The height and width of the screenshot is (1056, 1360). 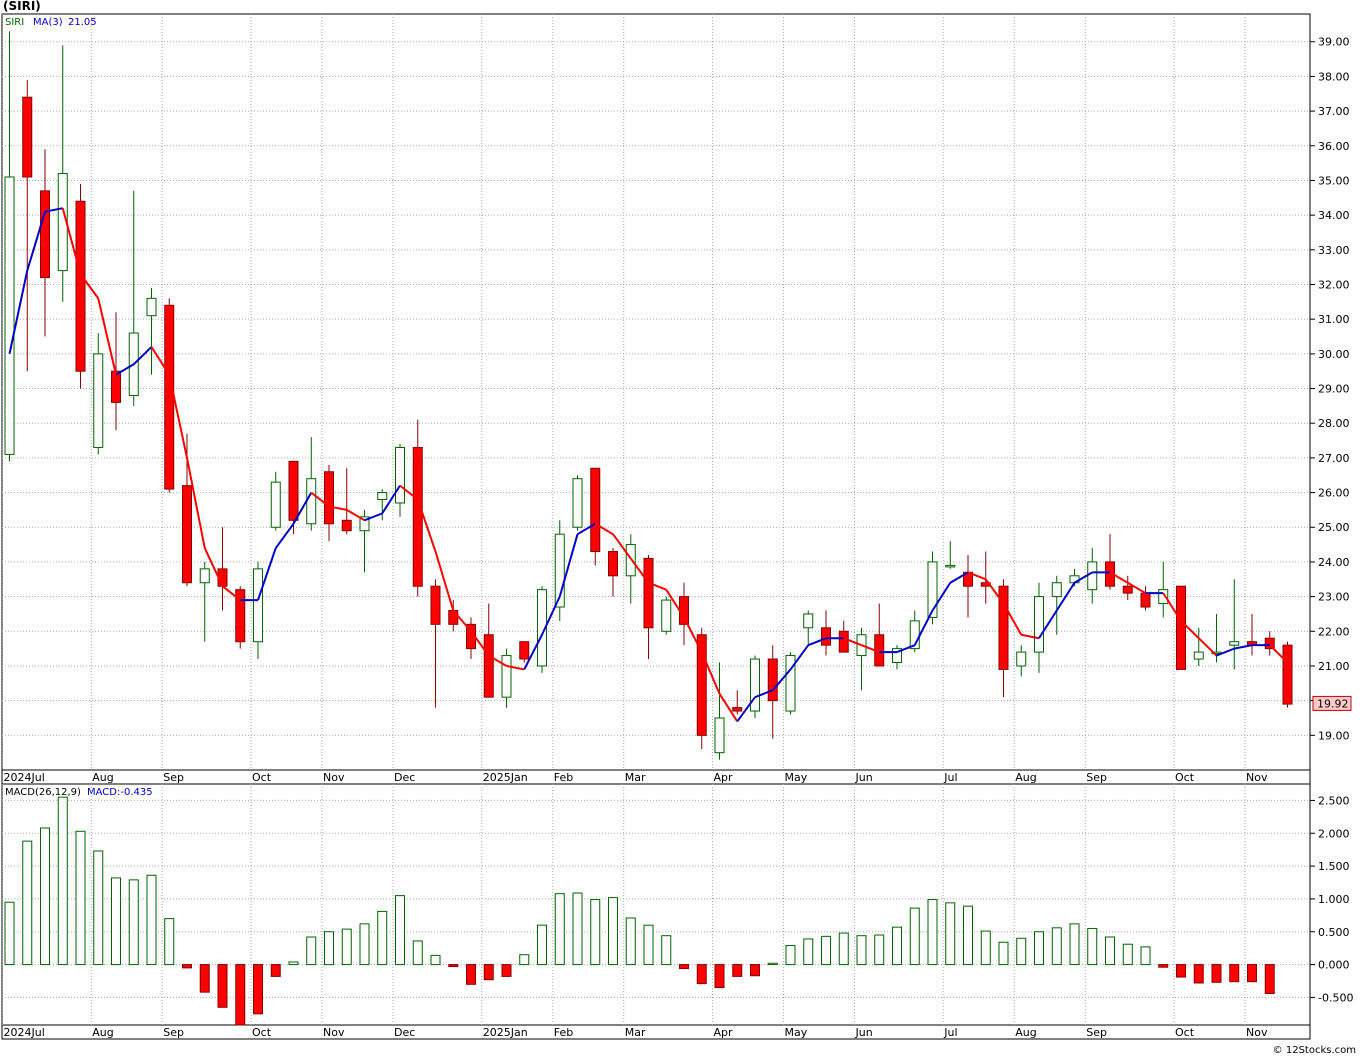 What do you see at coordinates (1334, 562) in the screenshot?
I see `price-tick-label: 24.00` at bounding box center [1334, 562].